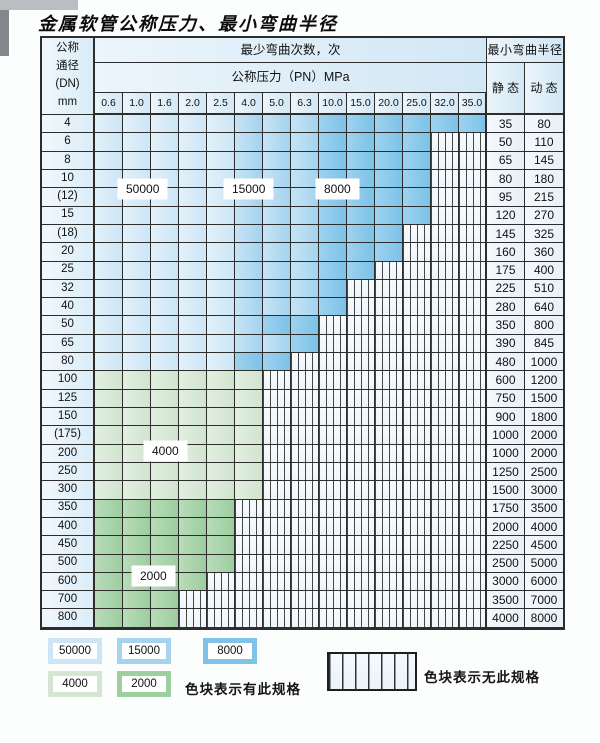 The height and width of the screenshot is (743, 600). I want to click on static-radius-cell: 160, so click(506, 252).